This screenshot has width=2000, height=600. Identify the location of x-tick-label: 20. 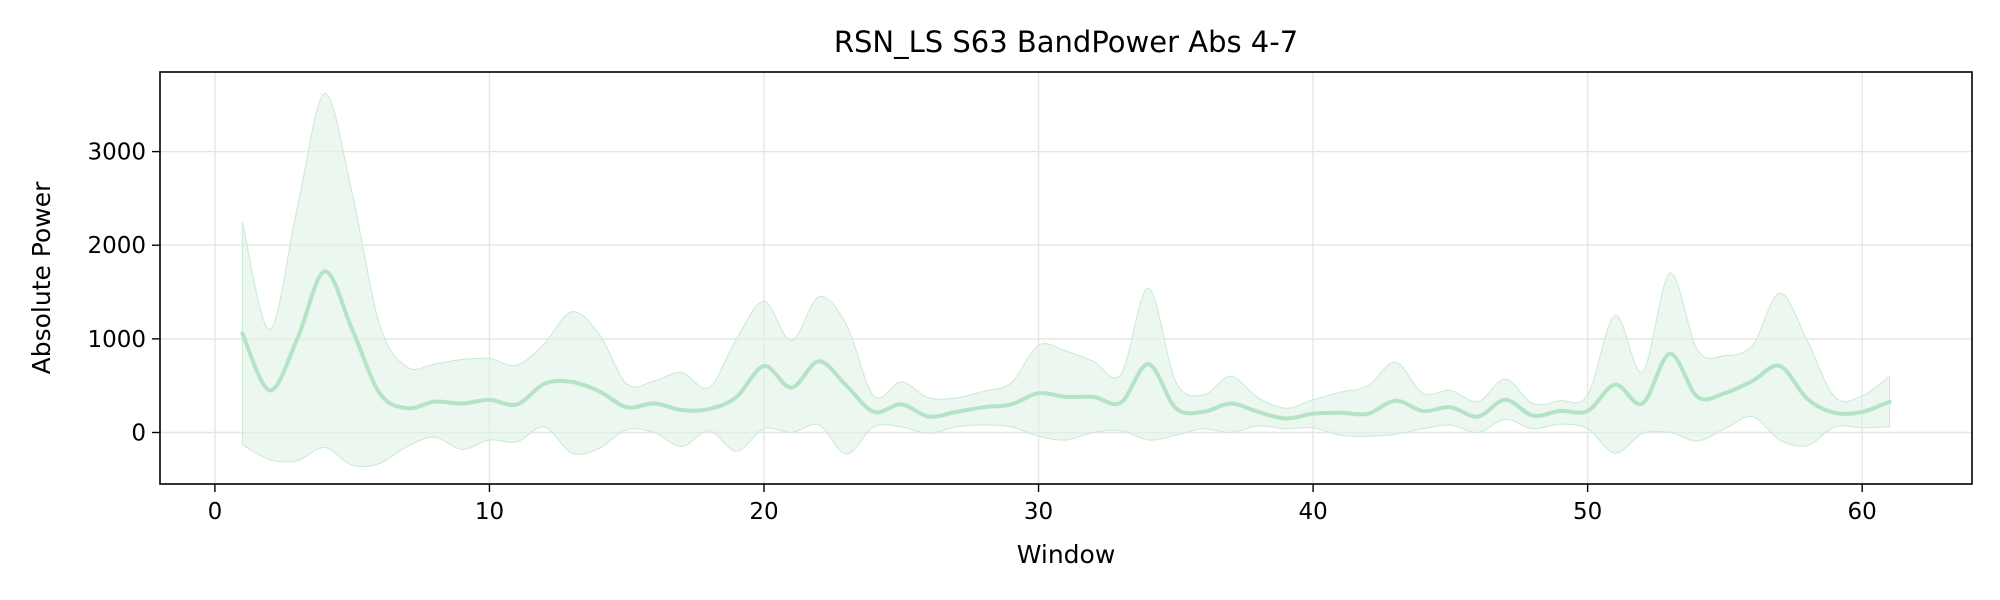
(763, 512).